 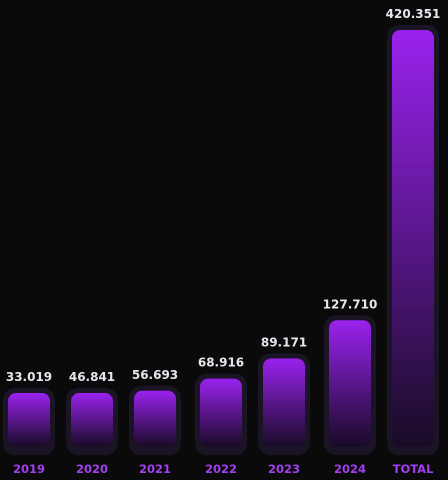 What do you see at coordinates (29, 377) in the screenshot?
I see `value-label-2019: 33.019` at bounding box center [29, 377].